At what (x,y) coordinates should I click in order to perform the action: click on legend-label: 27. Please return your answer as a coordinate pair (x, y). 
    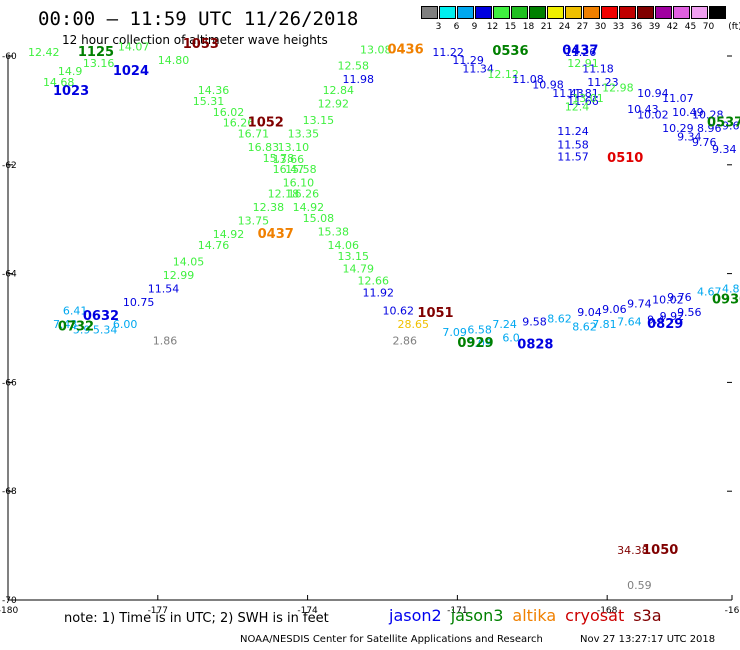
    Looking at the image, I should click on (582, 27).